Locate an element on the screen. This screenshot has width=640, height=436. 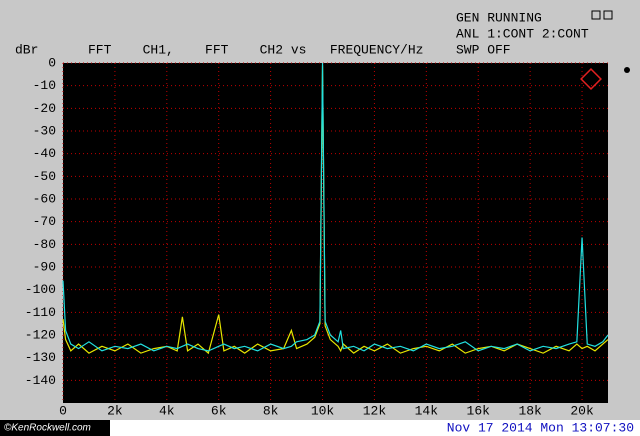
x-tick-label: 8k is located at coordinates (271, 410).